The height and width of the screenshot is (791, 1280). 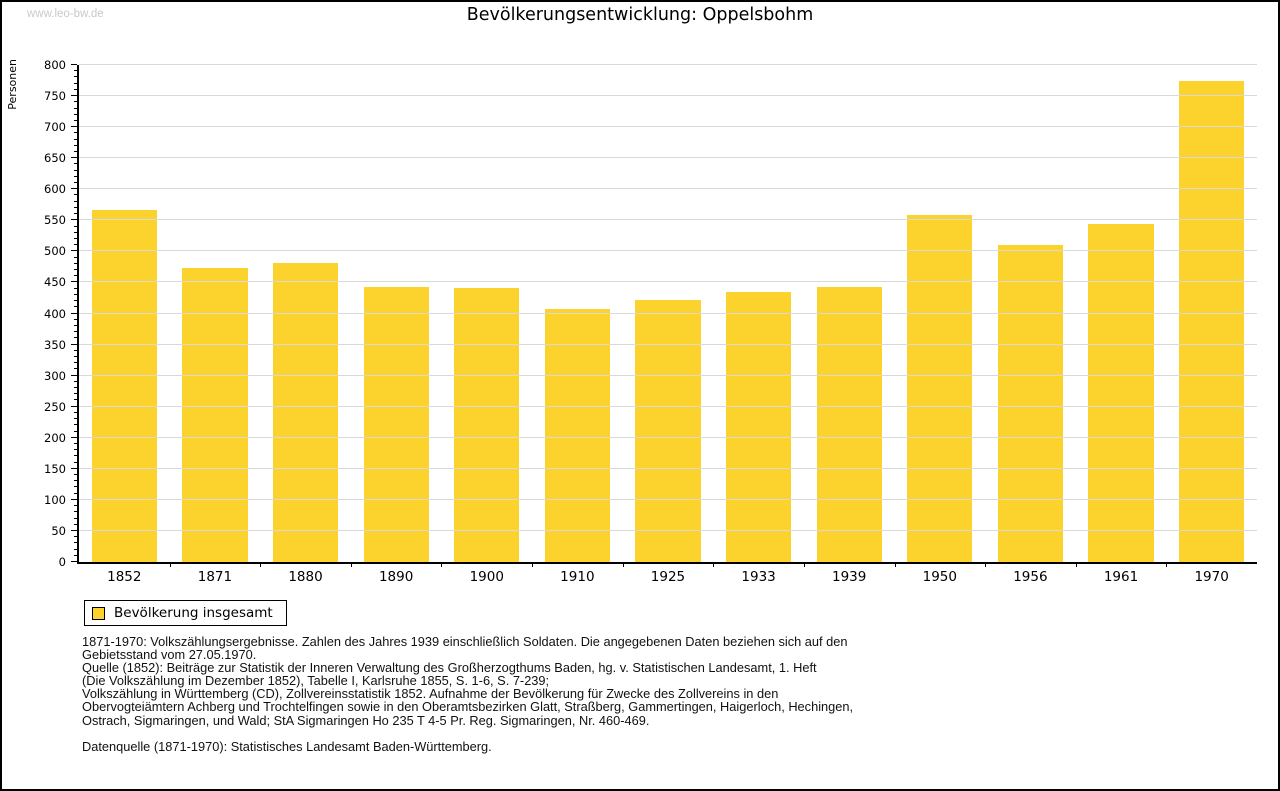 What do you see at coordinates (55, 220) in the screenshot?
I see `y-axis-label-550: 550` at bounding box center [55, 220].